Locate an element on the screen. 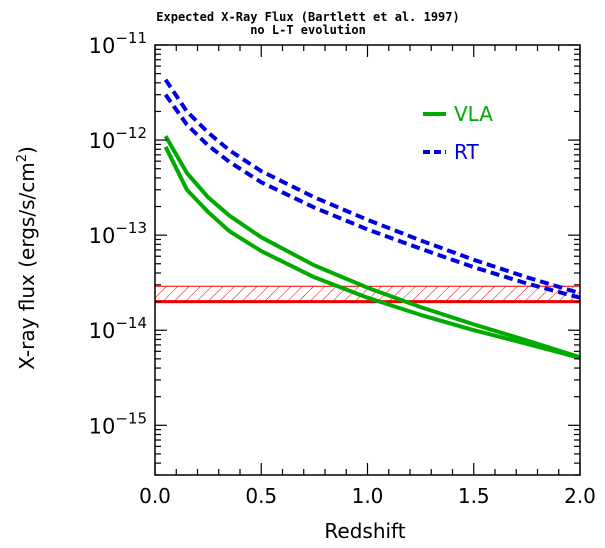 This screenshot has height=548, width=605. y-tick-label-exponent: −12 is located at coordinates (131, 133).